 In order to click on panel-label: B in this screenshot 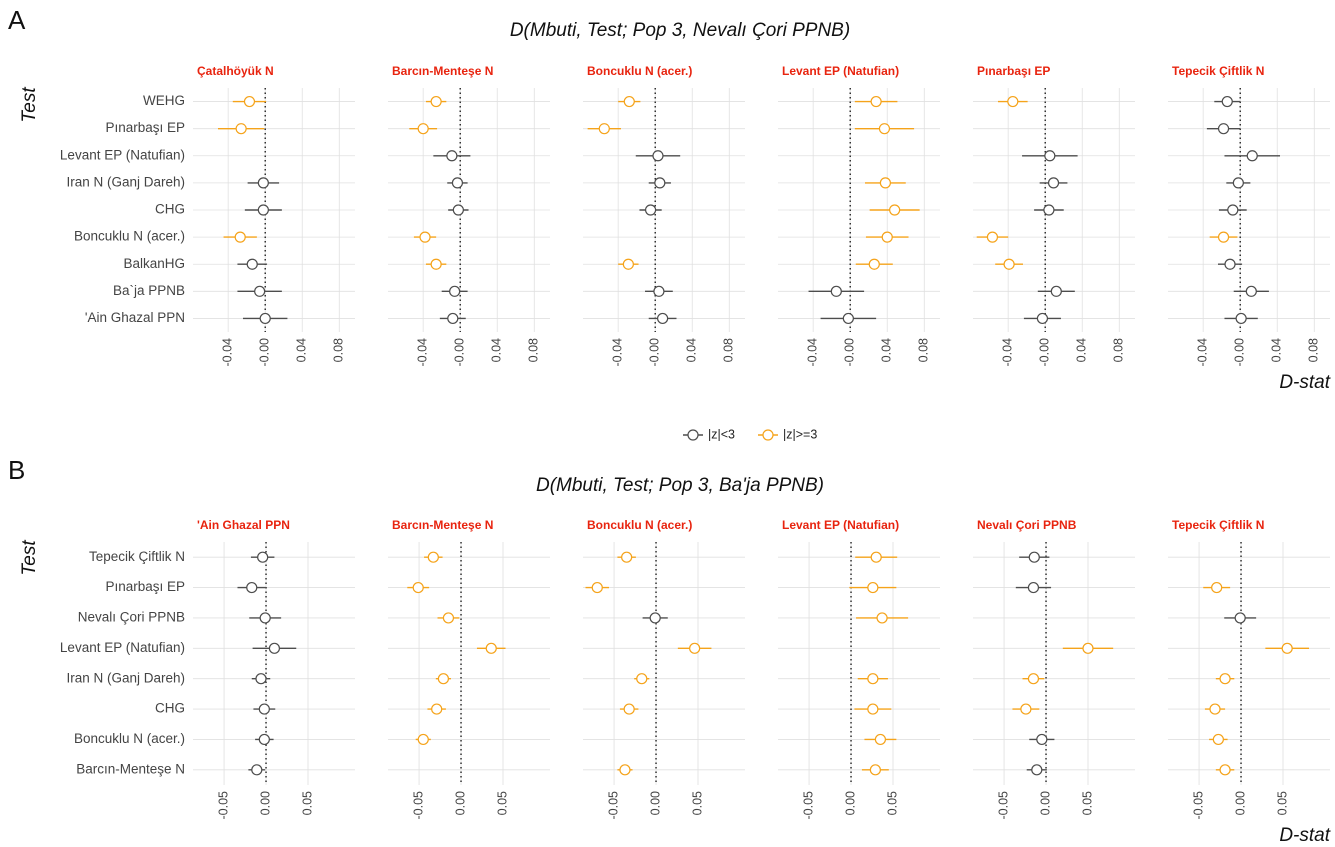, I will do `click(16, 470)`.